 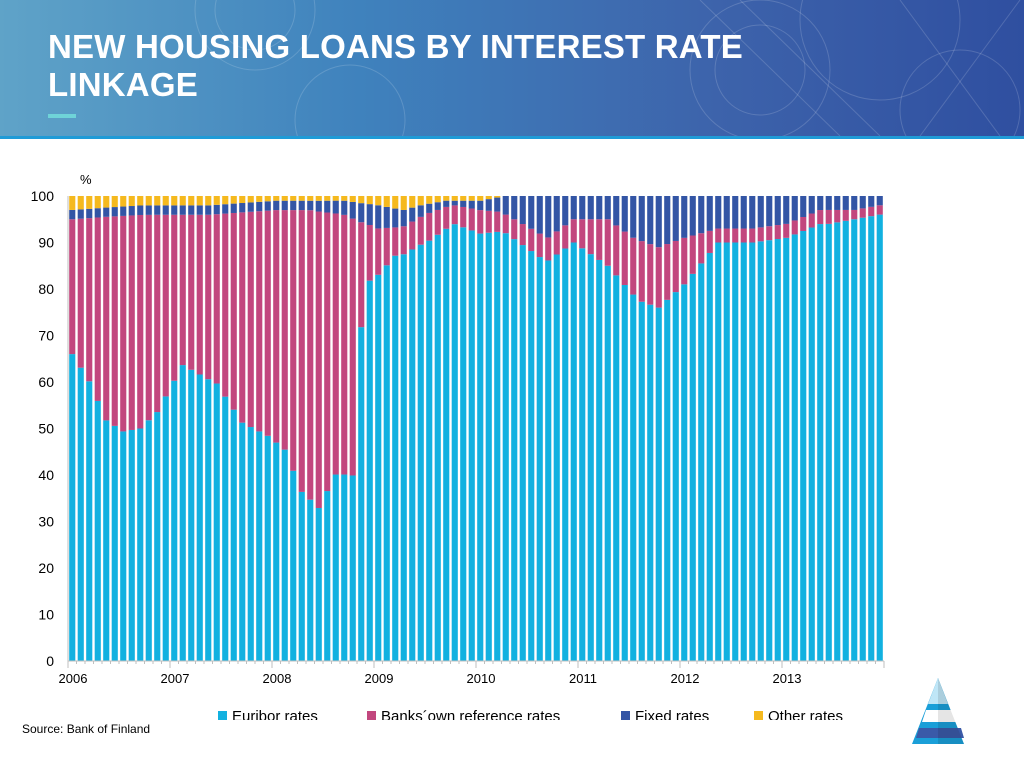 I want to click on slide-title-line2: LINKAGE, so click(x=123, y=84).